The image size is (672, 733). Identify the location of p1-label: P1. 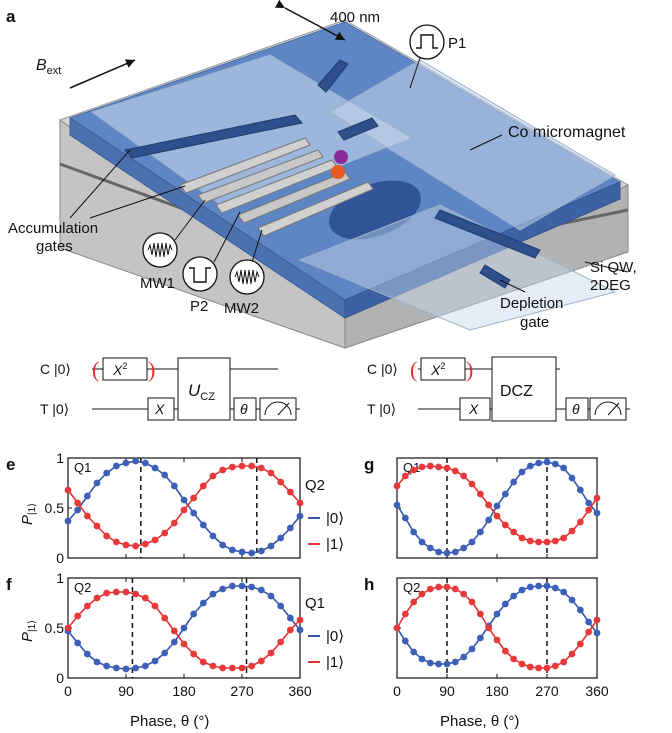
(457, 43).